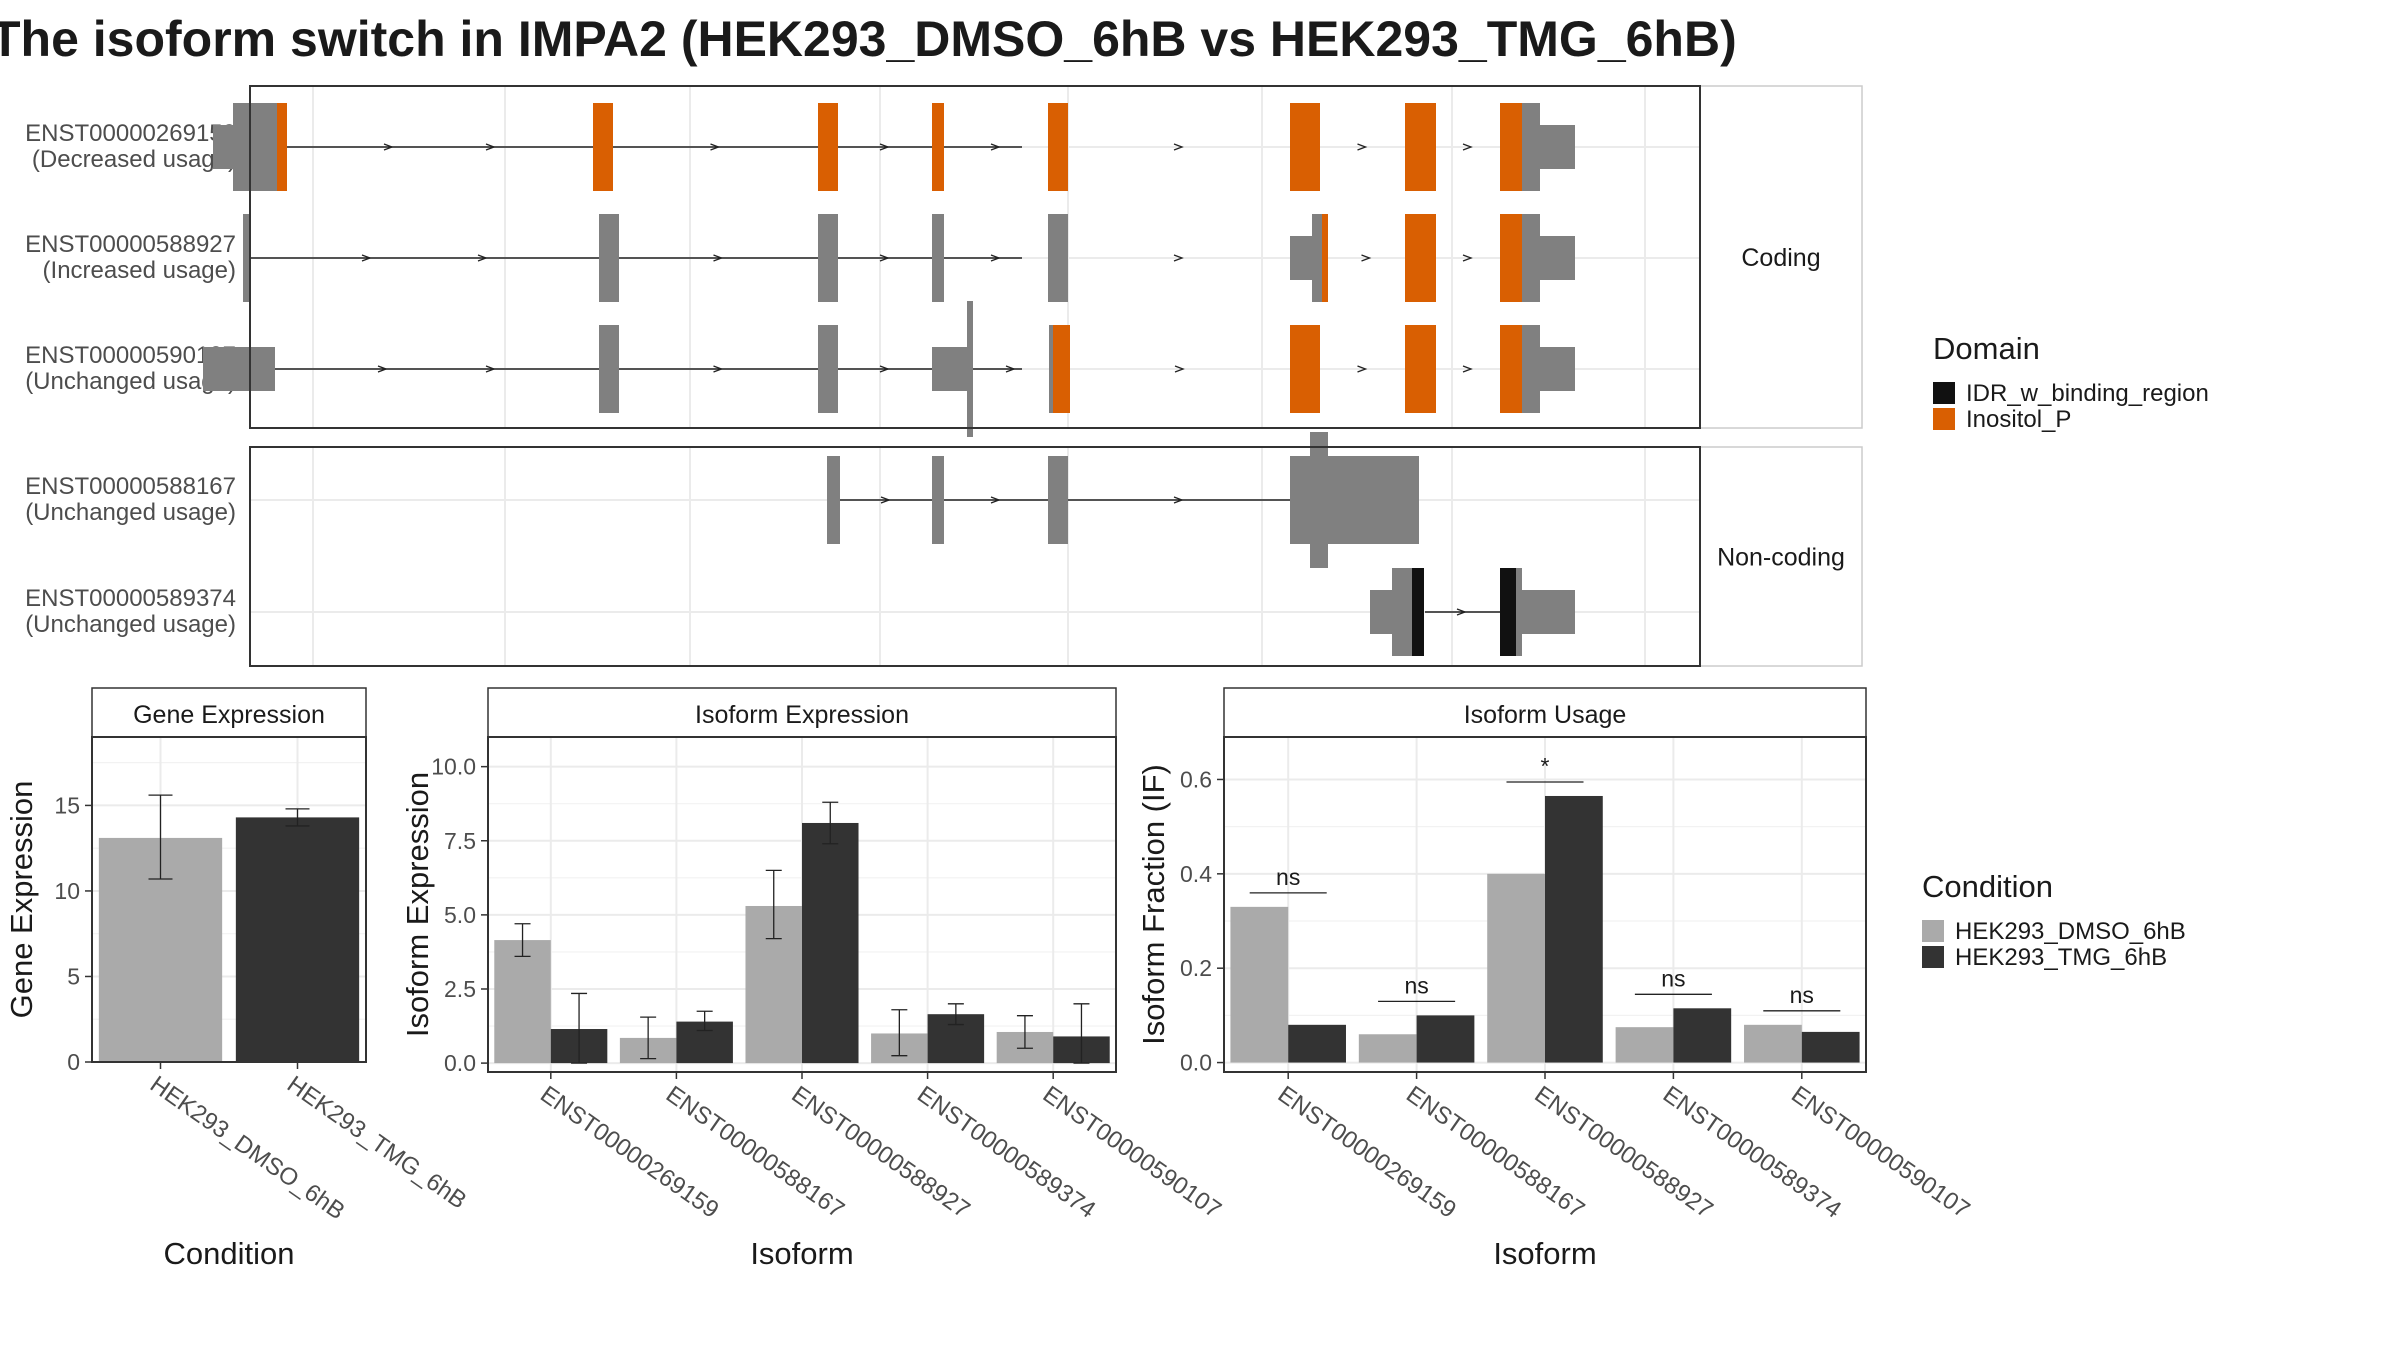 The height and width of the screenshot is (1350, 2400). What do you see at coordinates (1781, 558) in the screenshot?
I see `strip-label-noncoding: Non-coding` at bounding box center [1781, 558].